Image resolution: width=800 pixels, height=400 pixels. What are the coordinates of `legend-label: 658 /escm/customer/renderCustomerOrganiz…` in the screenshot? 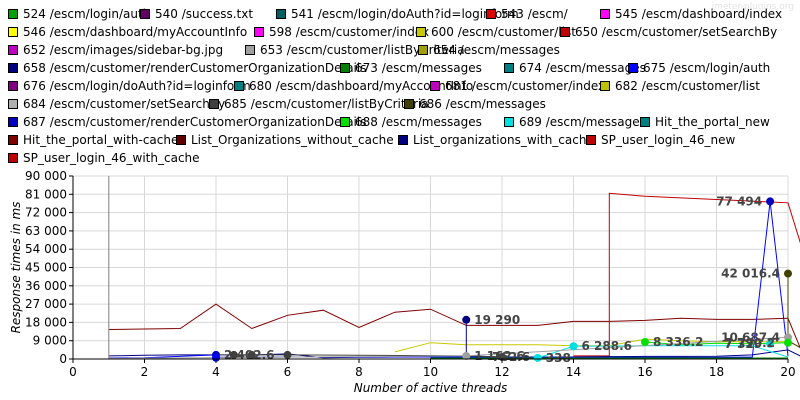 It's located at (195, 68).